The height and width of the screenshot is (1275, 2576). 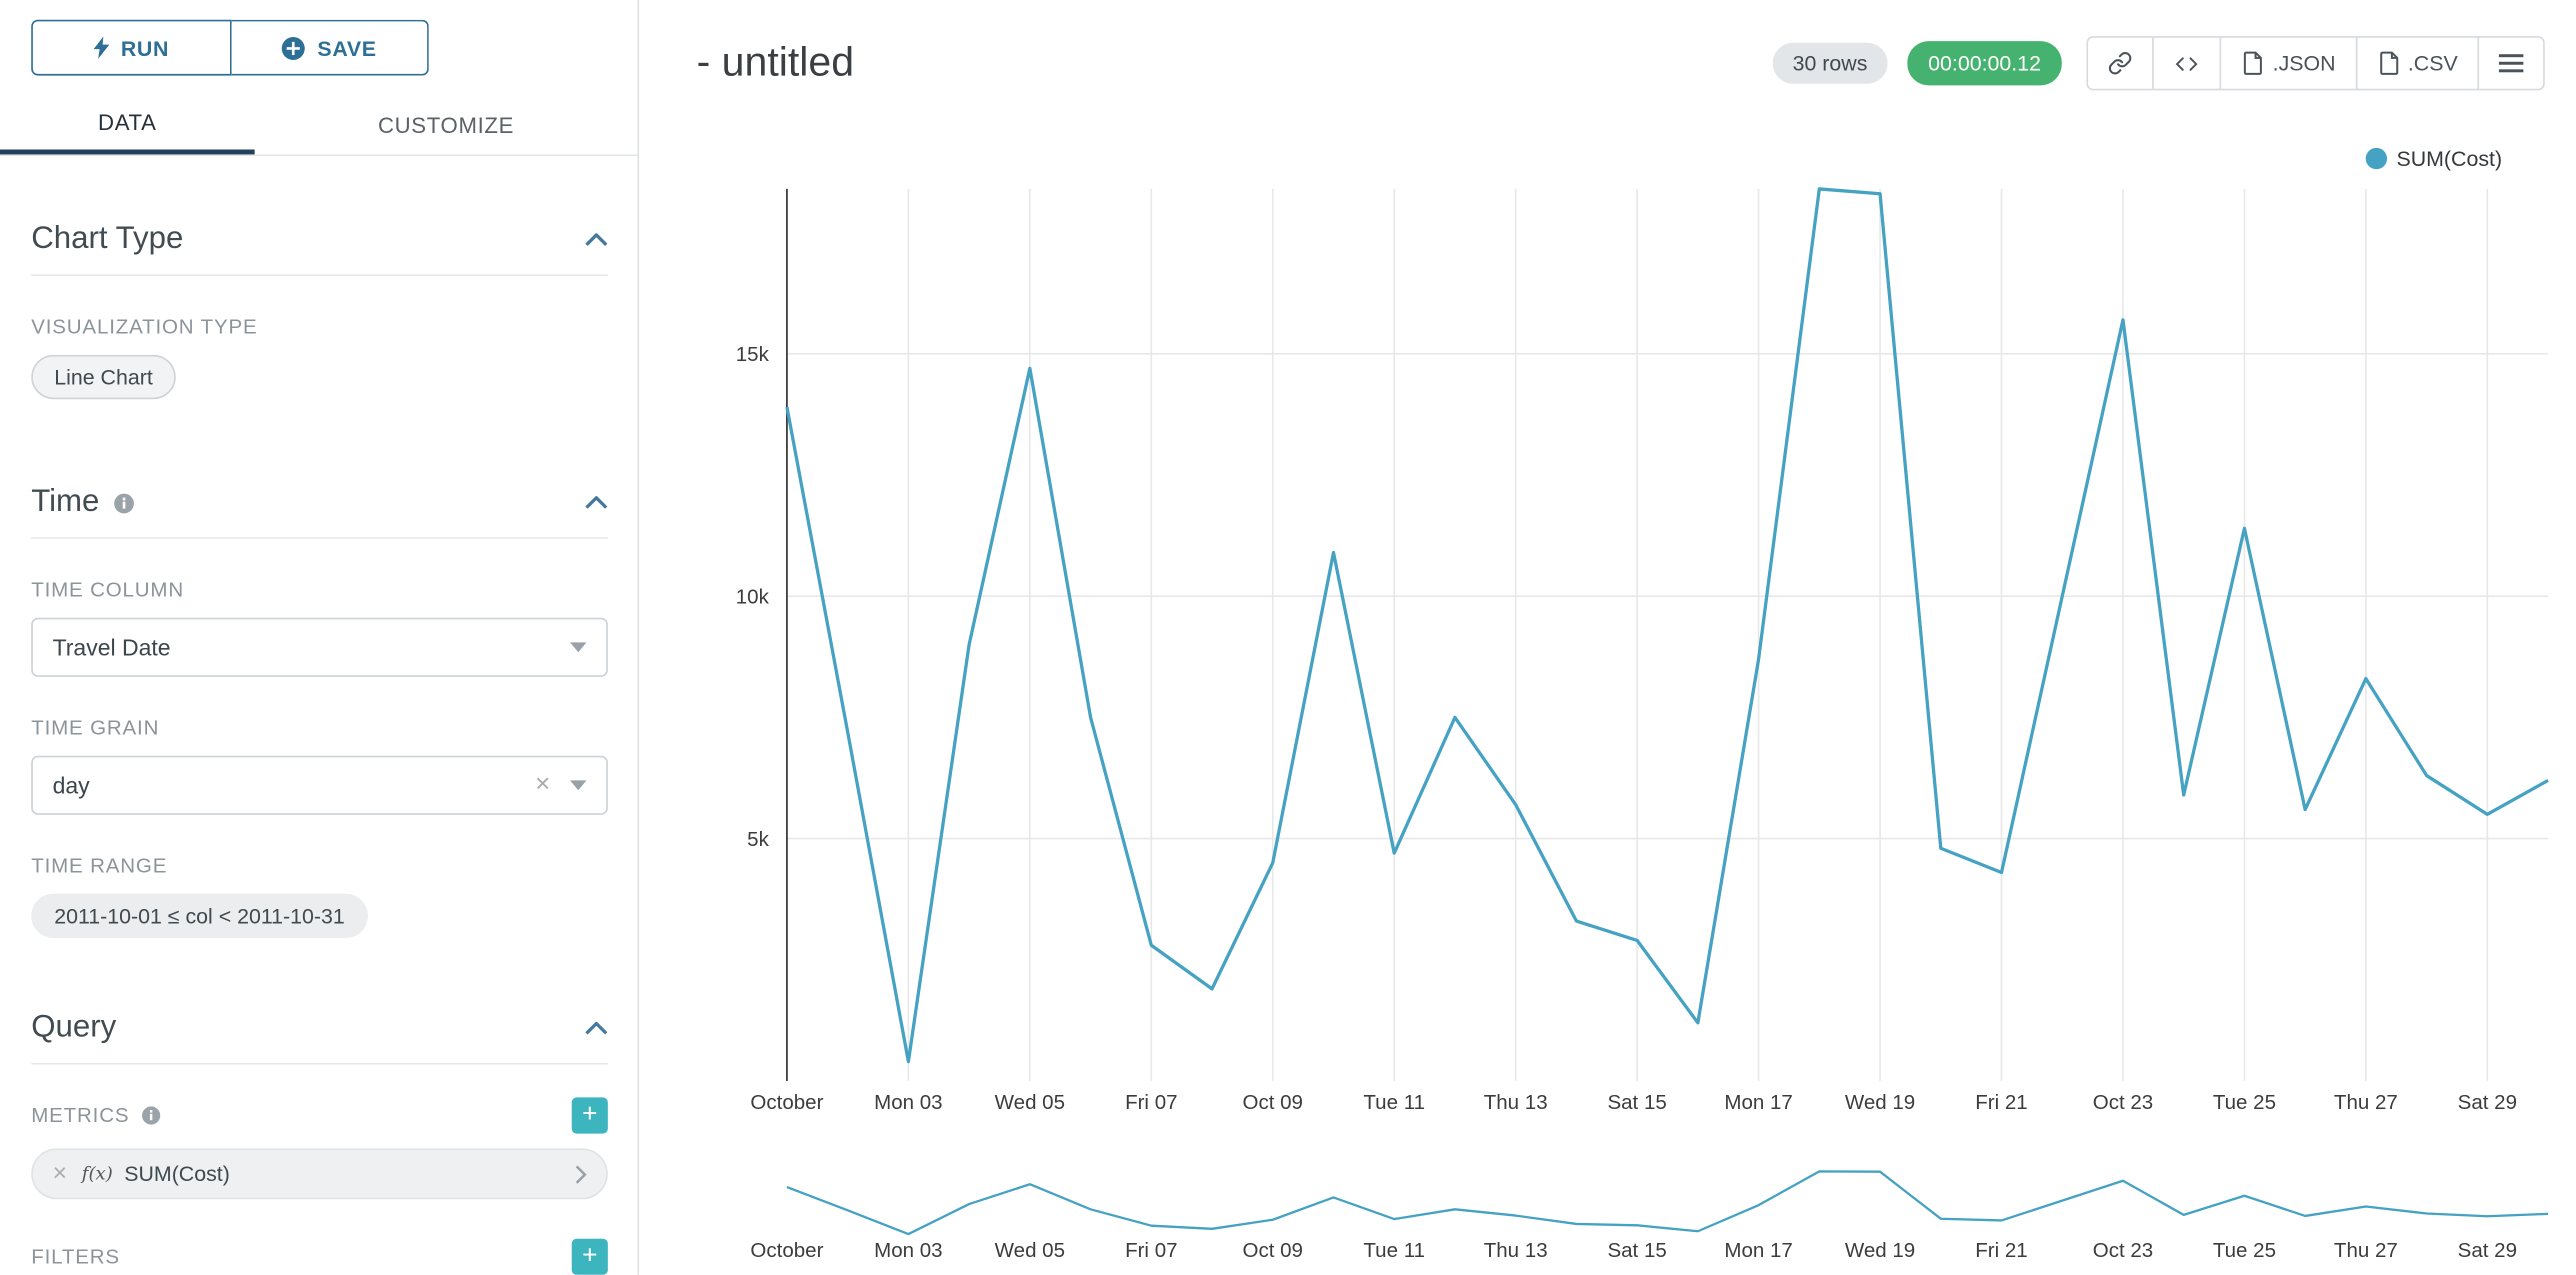 What do you see at coordinates (347, 47) in the screenshot?
I see `save-button-label: SAVE` at bounding box center [347, 47].